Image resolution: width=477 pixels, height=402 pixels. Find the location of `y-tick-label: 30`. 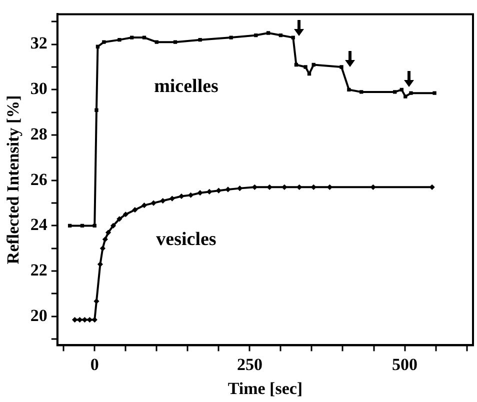

y-tick-label: 30 is located at coordinates (39, 88).